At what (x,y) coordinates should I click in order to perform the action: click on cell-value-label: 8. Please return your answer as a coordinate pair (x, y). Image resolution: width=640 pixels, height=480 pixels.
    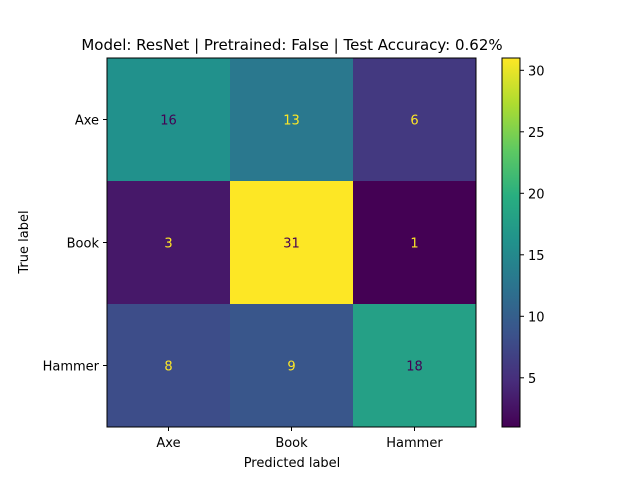
    Looking at the image, I should click on (168, 367).